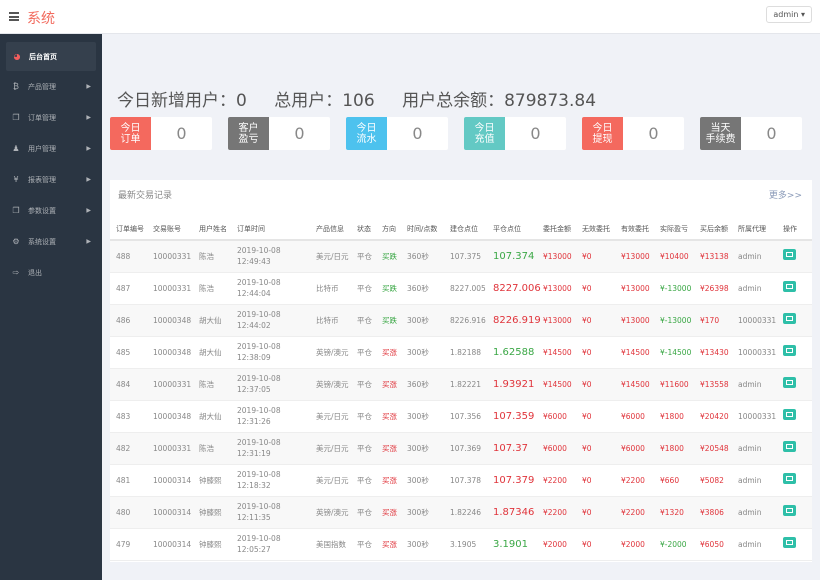 This screenshot has width=820, height=580. I want to click on table-cell: ¥1800, so click(674, 416).